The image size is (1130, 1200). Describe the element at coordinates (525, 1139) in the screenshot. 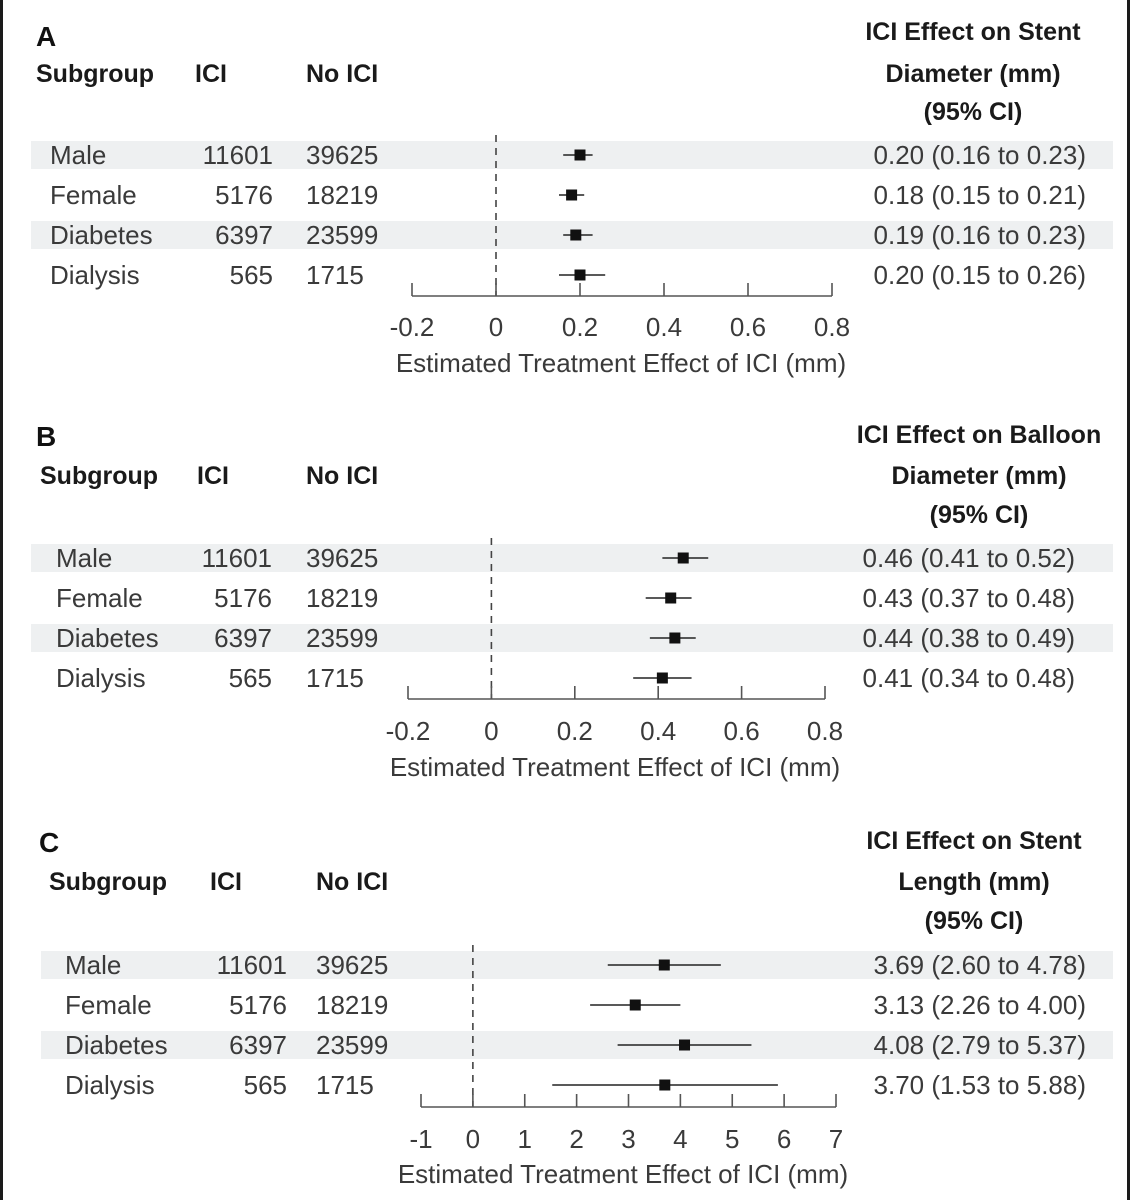

I see `x-tick-label: 1` at that location.